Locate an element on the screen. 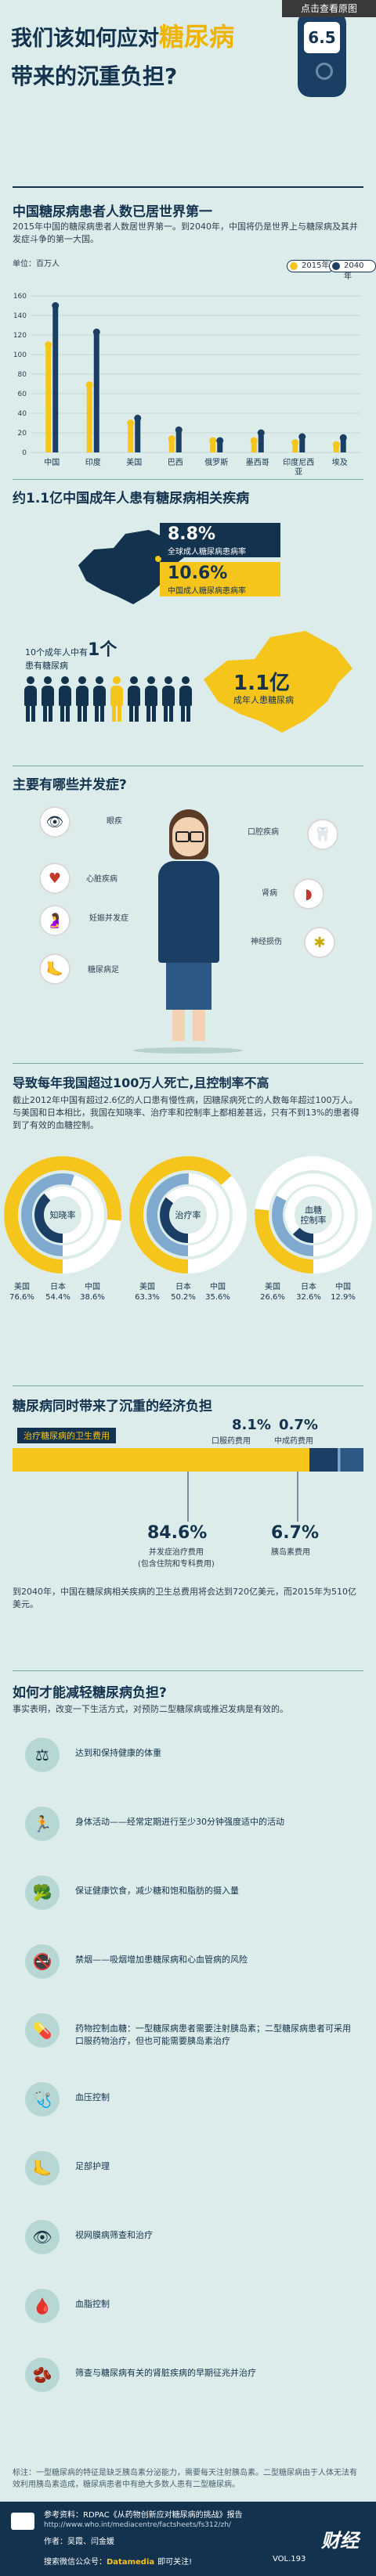 The image size is (376, 2576). people-row is located at coordinates (114, 701).